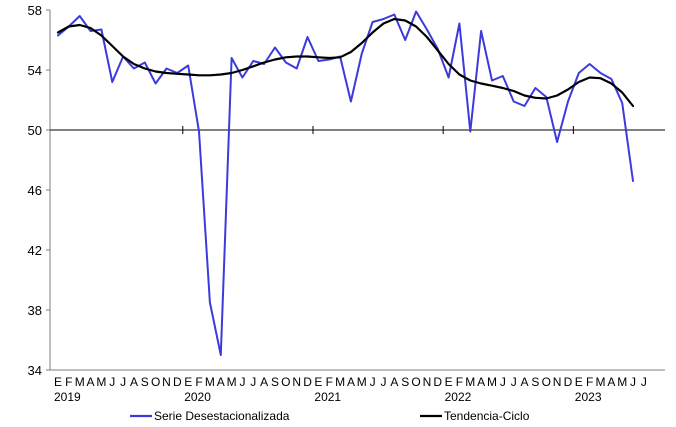  Describe the element at coordinates (197, 397) in the screenshot. I see `x-year-label: 2020` at that location.